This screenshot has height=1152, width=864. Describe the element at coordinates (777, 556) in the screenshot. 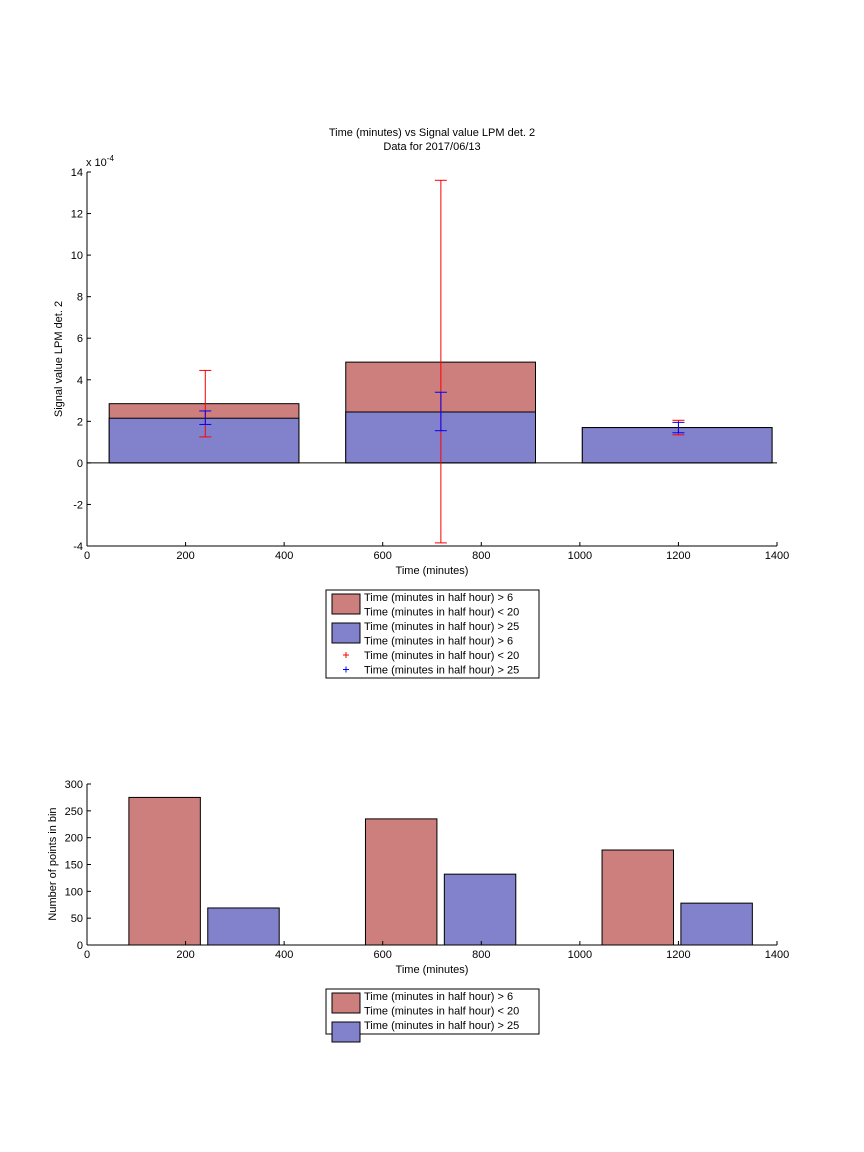

I see `chart1-x-tick-label: 1400` at that location.